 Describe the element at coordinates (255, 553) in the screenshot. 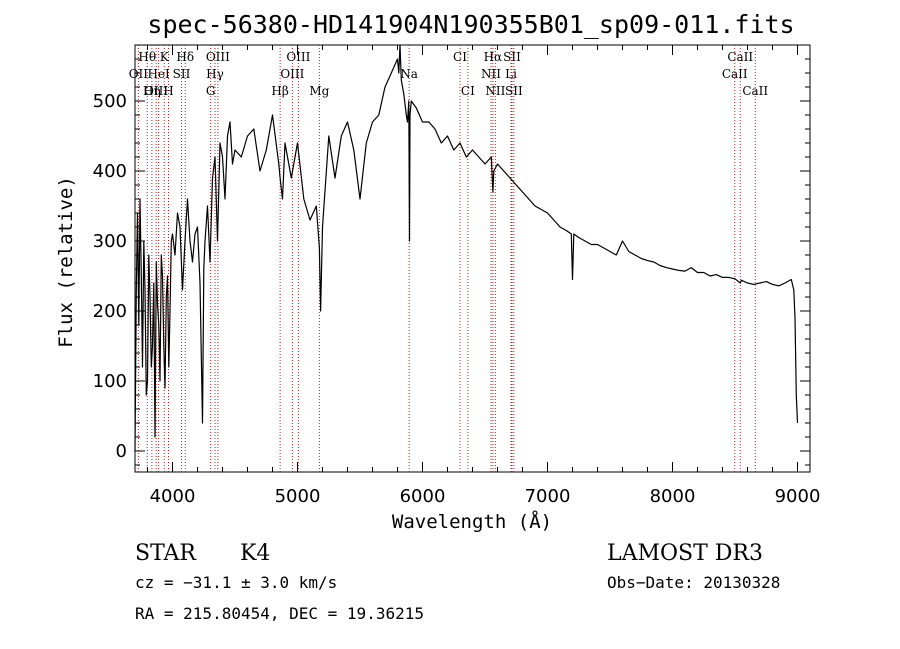

I see `object-subclass: K4` at that location.